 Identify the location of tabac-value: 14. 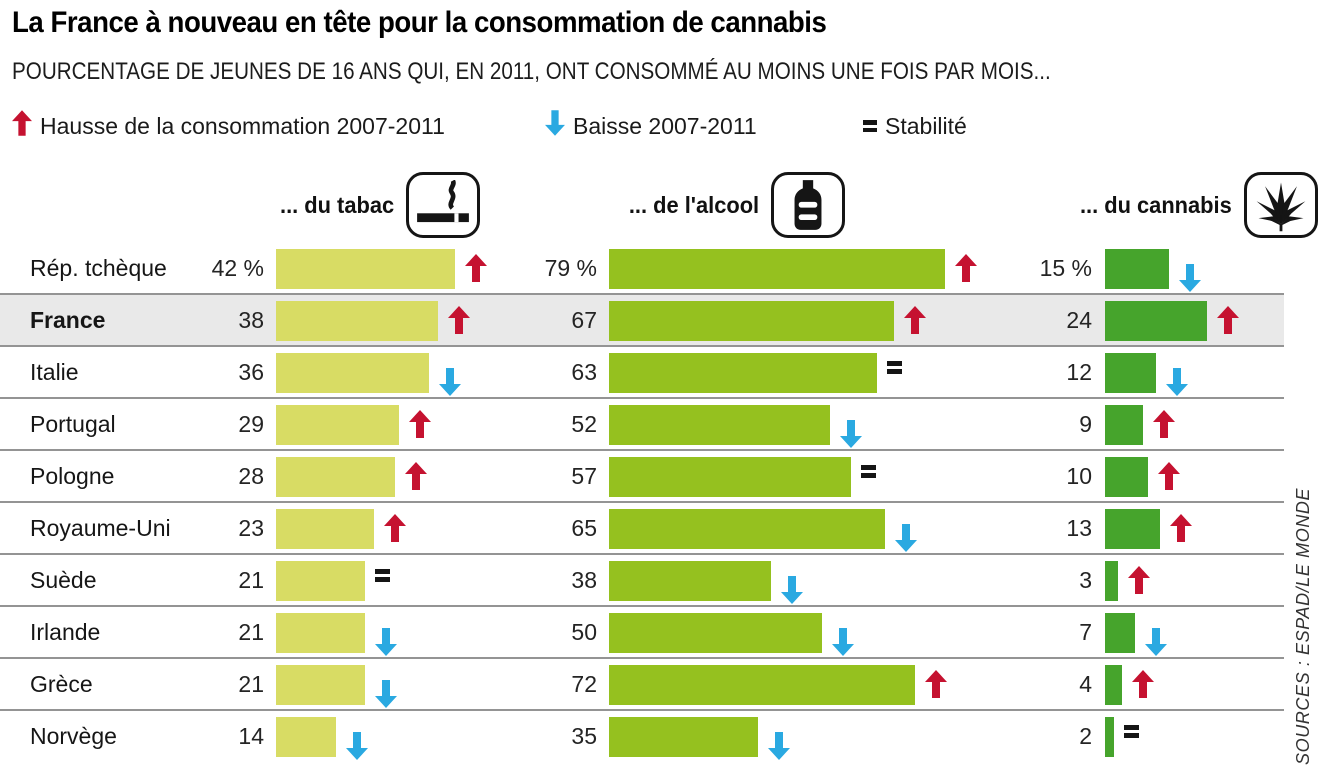
(251, 736).